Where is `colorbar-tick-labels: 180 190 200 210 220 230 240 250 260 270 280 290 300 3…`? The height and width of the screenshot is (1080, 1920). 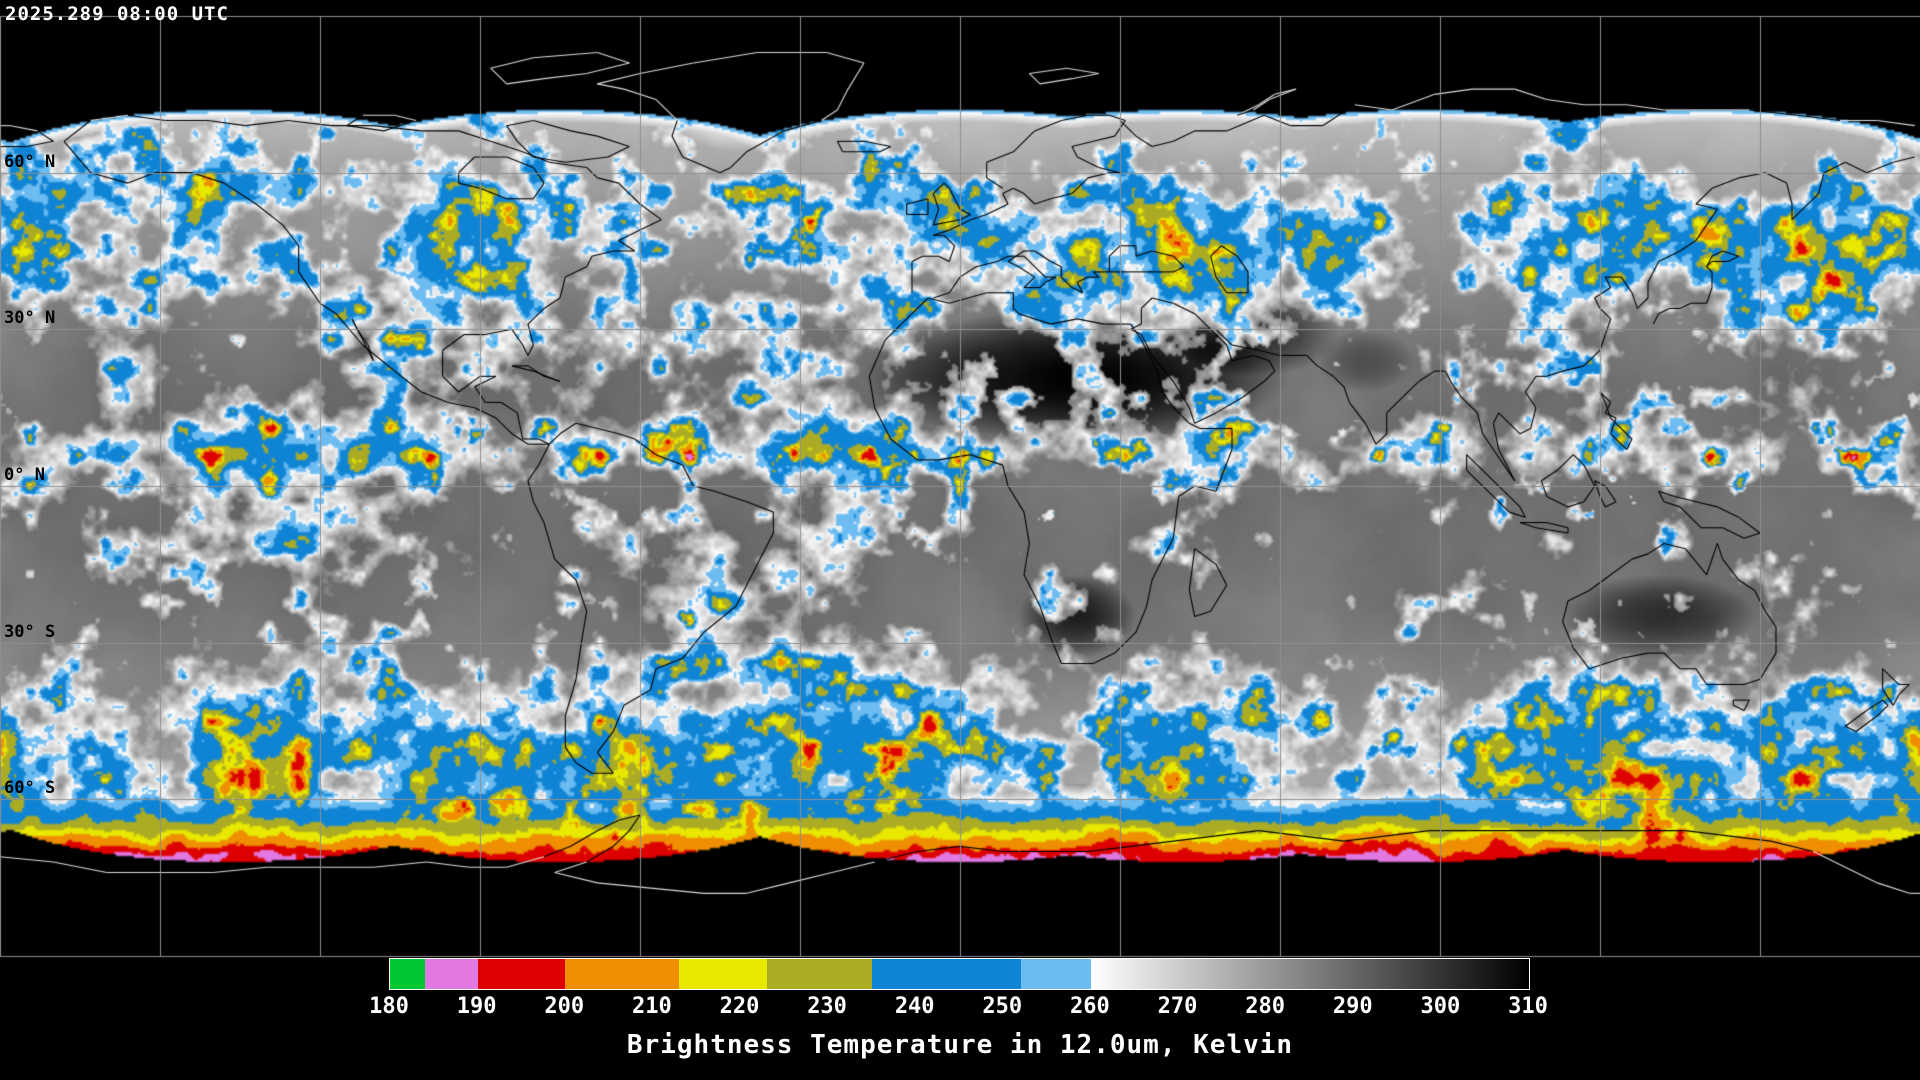
colorbar-tick-labels: 180 190 200 210 220 230 240 250 260 270 280 290 300 3… is located at coordinates (958, 1008).